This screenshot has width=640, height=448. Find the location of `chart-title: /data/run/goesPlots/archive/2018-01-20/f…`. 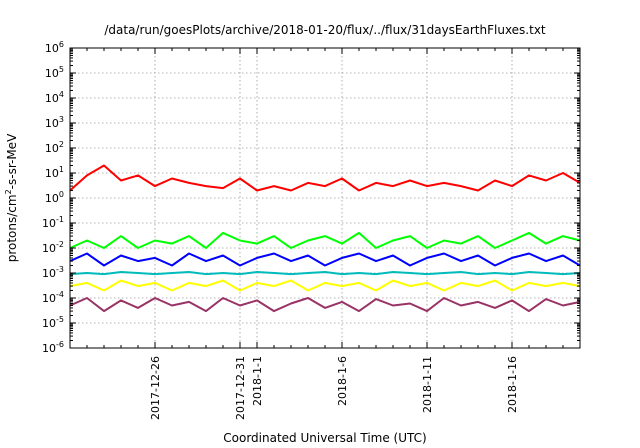

chart-title: /data/run/goesPlots/archive/2018-01-20/f… is located at coordinates (325, 30).